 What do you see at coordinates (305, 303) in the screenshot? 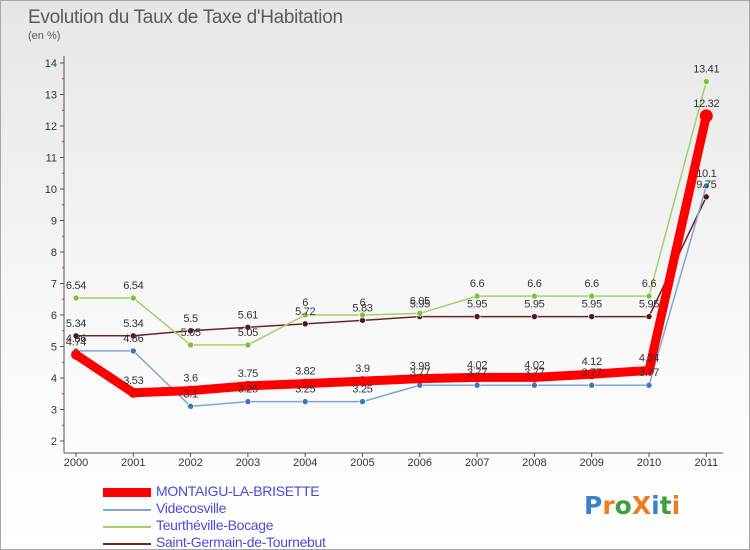
I see `data-label-teurth-ville-bocage: 6` at bounding box center [305, 303].